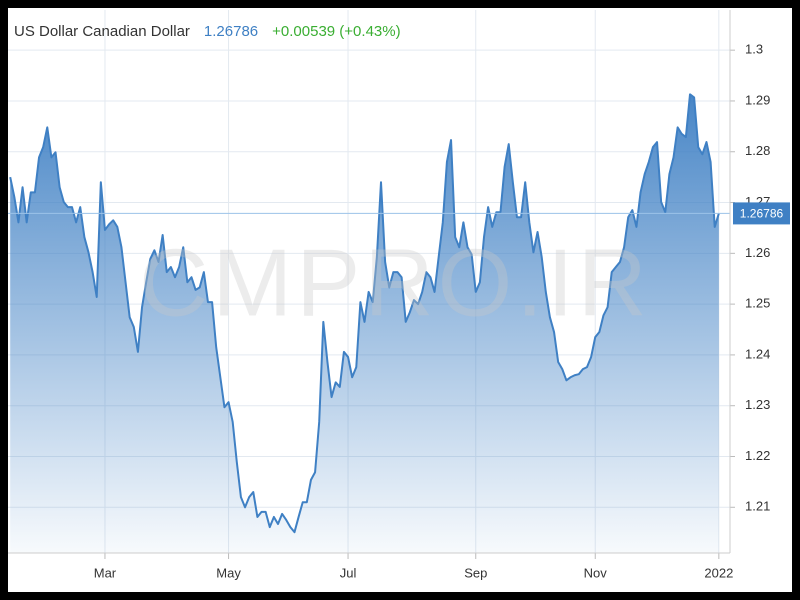 Image resolution: width=800 pixels, height=600 pixels. What do you see at coordinates (757, 404) in the screenshot?
I see `y-tick-label: 1.23` at bounding box center [757, 404].